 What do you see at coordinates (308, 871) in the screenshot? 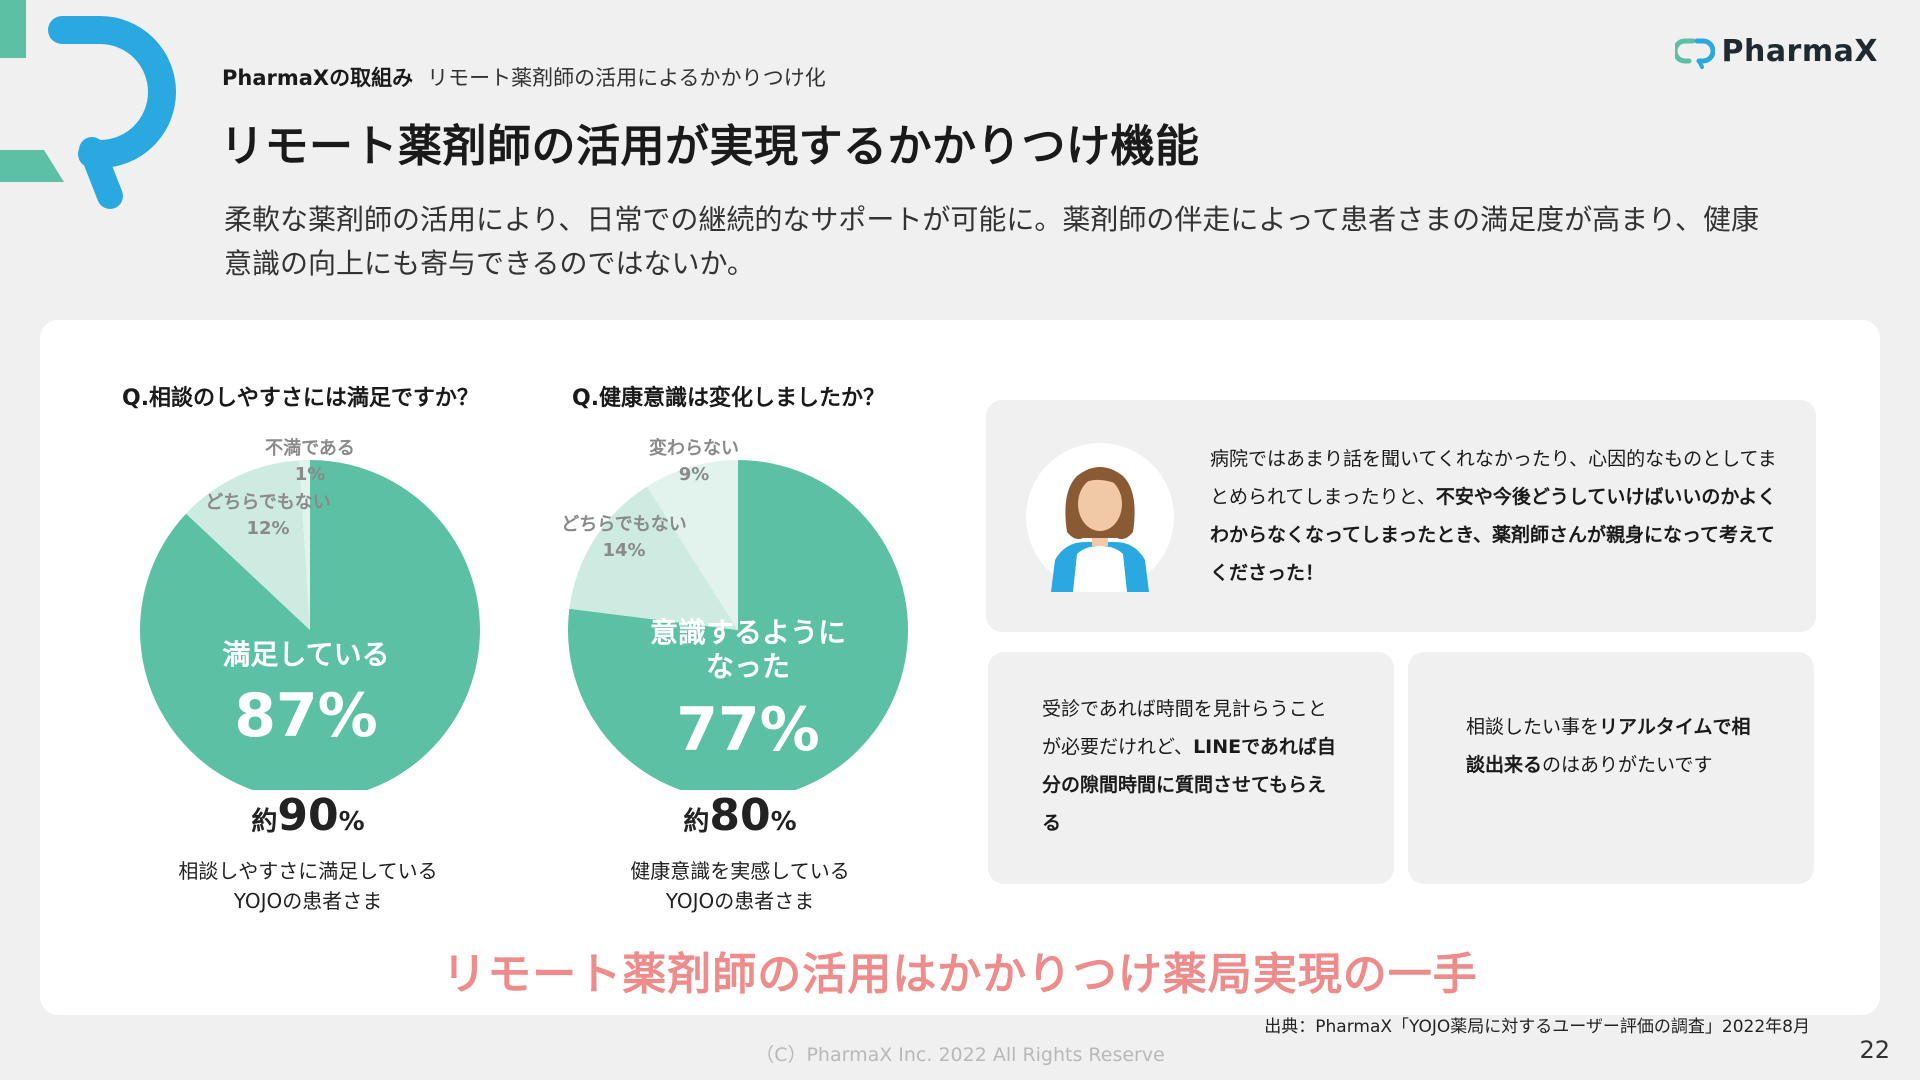
I see `survey1-desc-line1: 相談しやすさに満足している` at bounding box center [308, 871].